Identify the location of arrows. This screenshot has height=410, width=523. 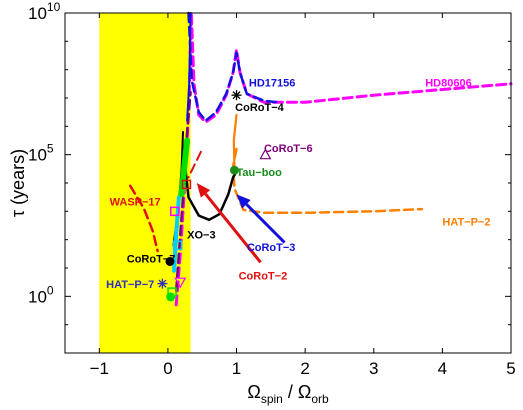
(241, 223).